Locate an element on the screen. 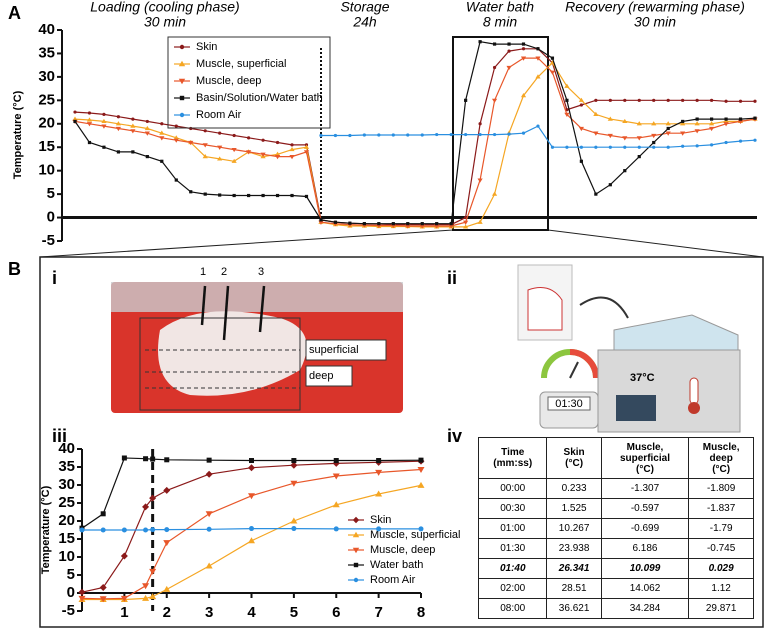 Image resolution: width=768 pixels, height=629 pixels. table-row: 01:30 23.938 6.186 -0.745 is located at coordinates (615, 548).